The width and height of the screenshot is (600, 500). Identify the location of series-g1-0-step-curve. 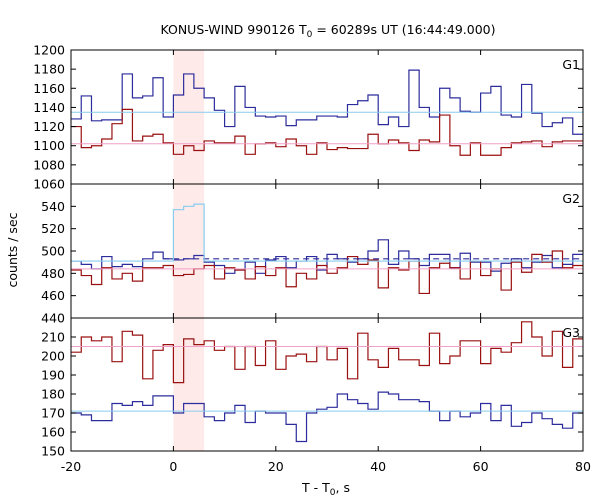
(327, 102).